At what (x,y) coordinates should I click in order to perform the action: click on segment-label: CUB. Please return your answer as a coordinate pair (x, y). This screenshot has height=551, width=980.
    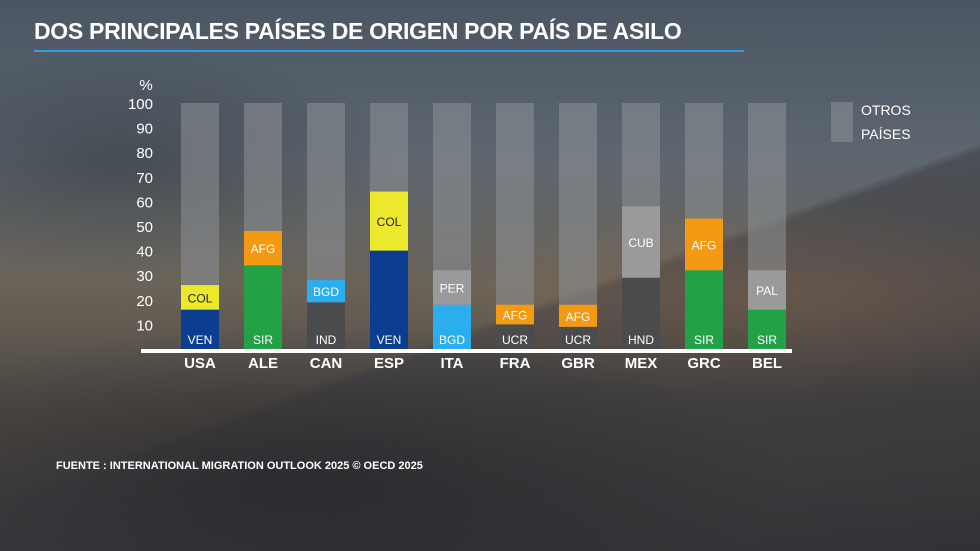
    Looking at the image, I should click on (640, 243).